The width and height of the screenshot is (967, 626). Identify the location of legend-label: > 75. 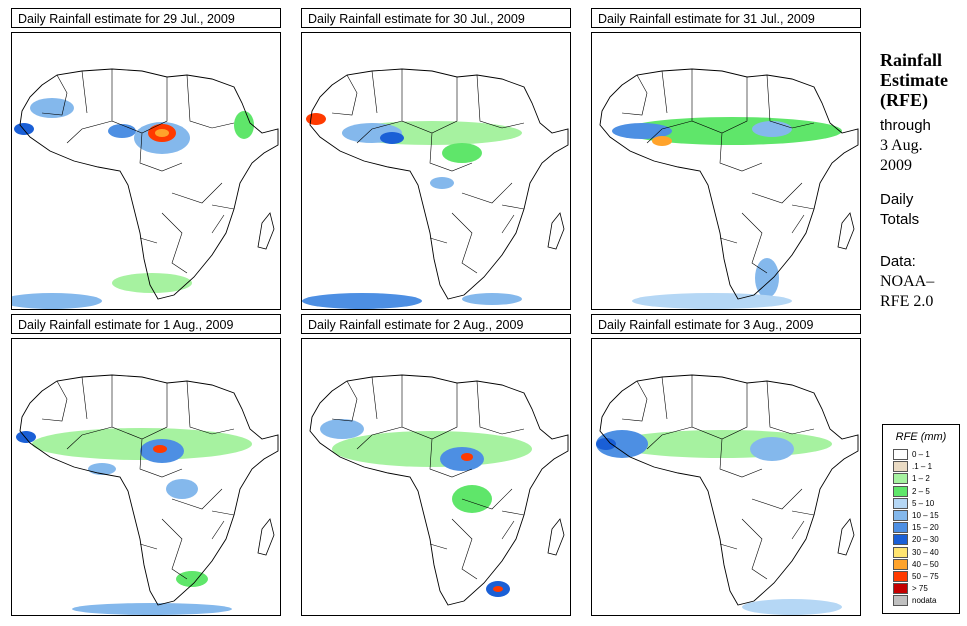
(920, 589).